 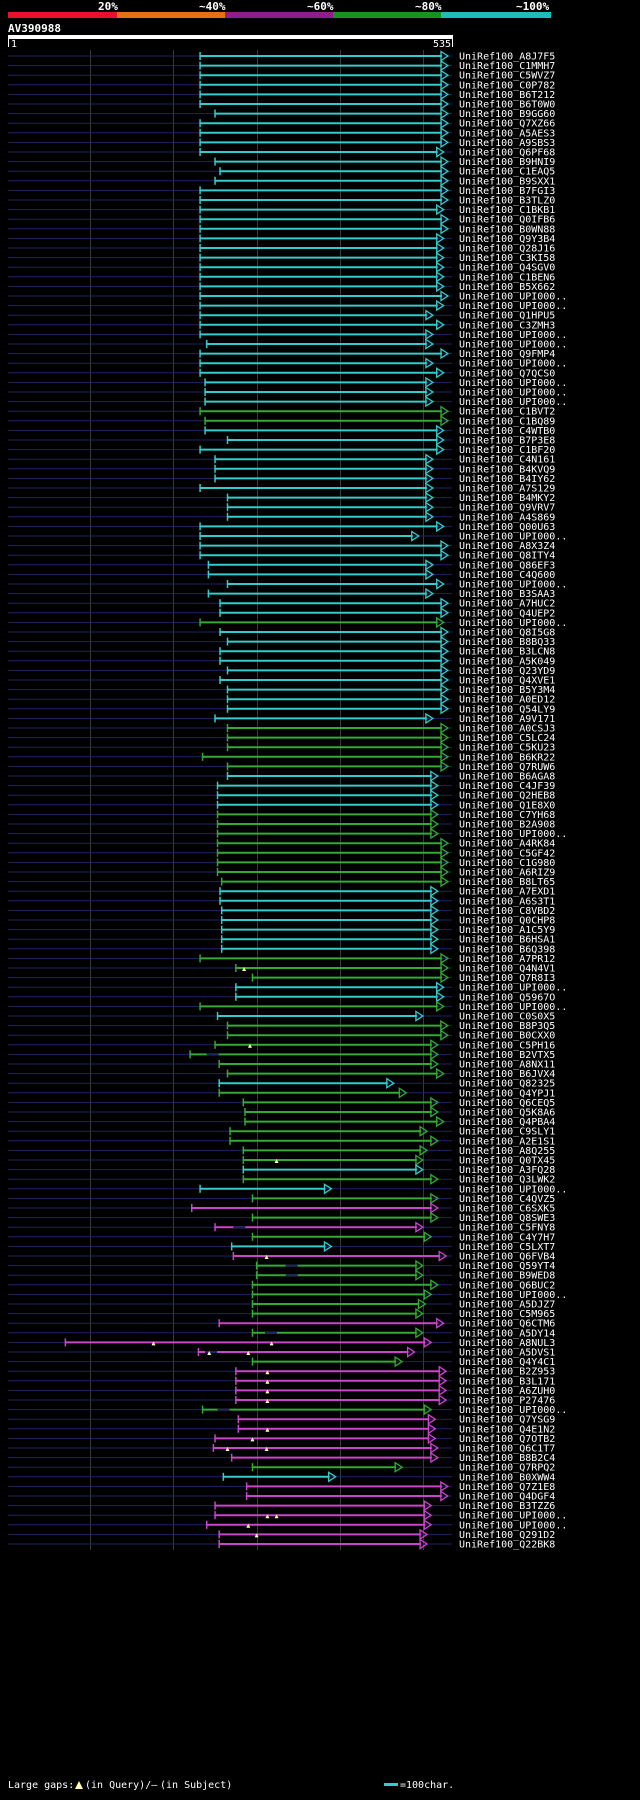 What do you see at coordinates (507, 1285) in the screenshot?
I see `hit-label: UniRef100_Q6BUC2` at bounding box center [507, 1285].